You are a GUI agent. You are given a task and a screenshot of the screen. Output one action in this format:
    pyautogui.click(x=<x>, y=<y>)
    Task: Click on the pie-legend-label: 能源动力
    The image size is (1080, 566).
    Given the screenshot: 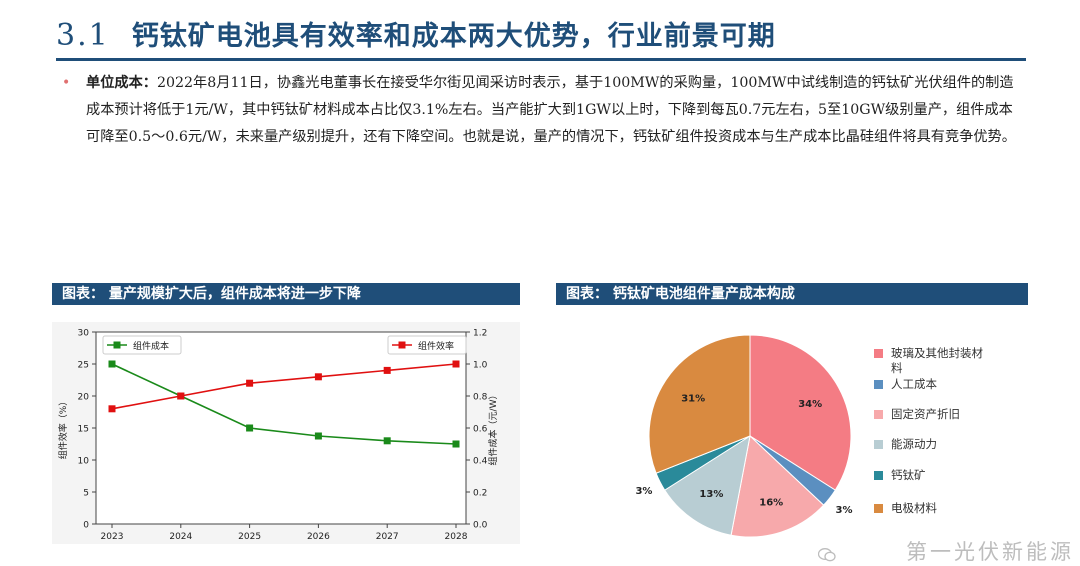 What is the action you would take?
    pyautogui.click(x=914, y=444)
    